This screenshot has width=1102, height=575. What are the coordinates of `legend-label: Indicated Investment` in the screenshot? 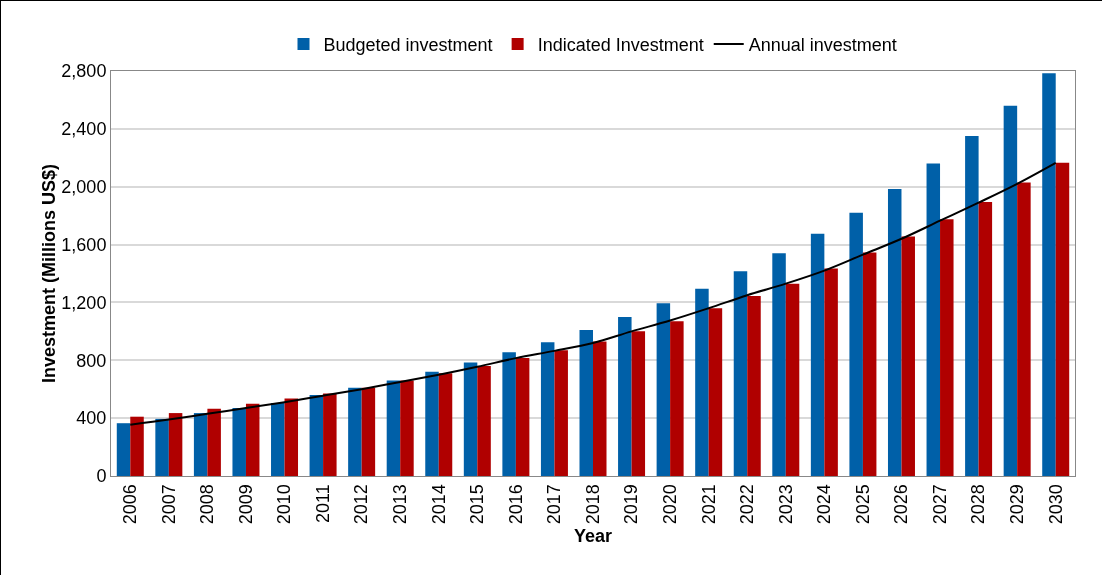 It's located at (620, 45).